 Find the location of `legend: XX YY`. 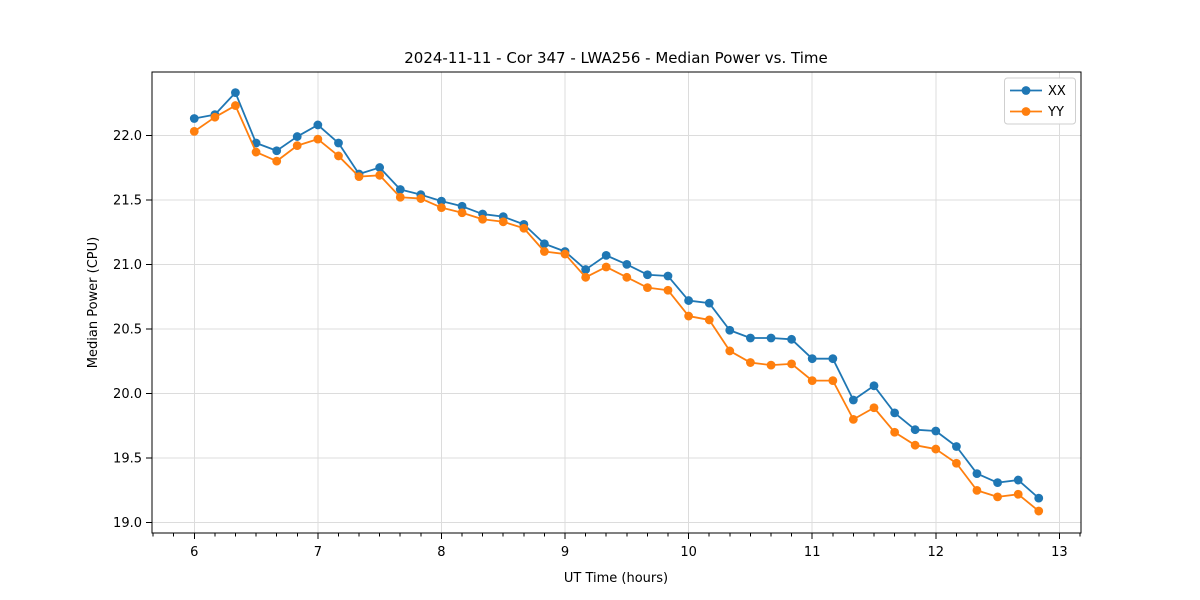

legend: XX YY is located at coordinates (1040, 101).